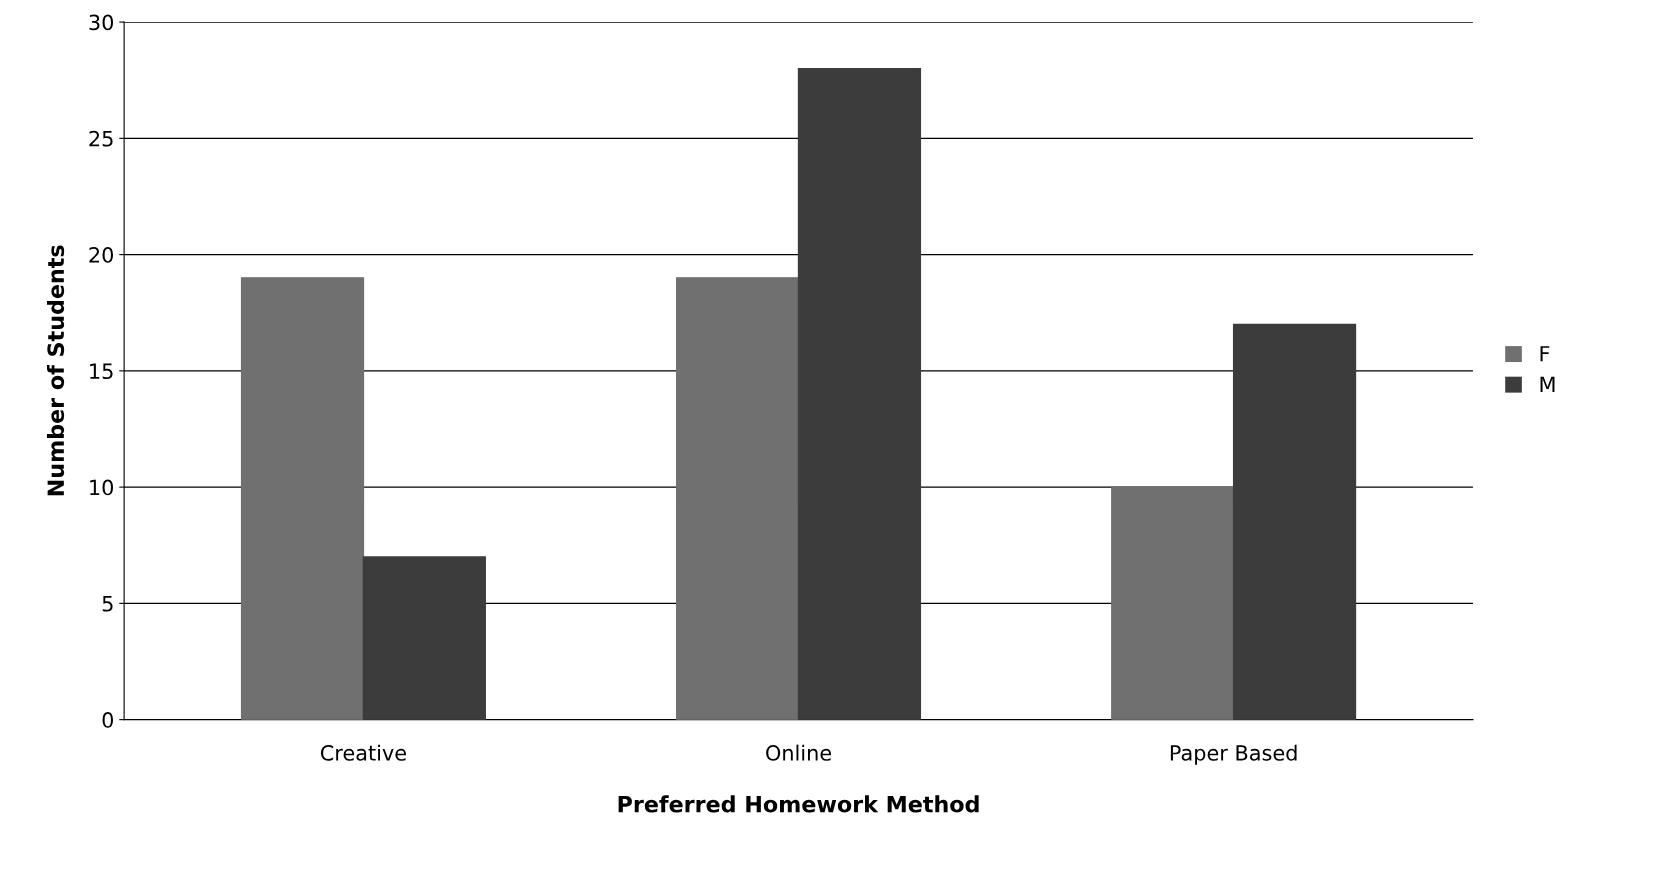 The image size is (1655, 883). What do you see at coordinates (798, 804) in the screenshot?
I see `x-axis-title: Preferred Homework Method` at bounding box center [798, 804].